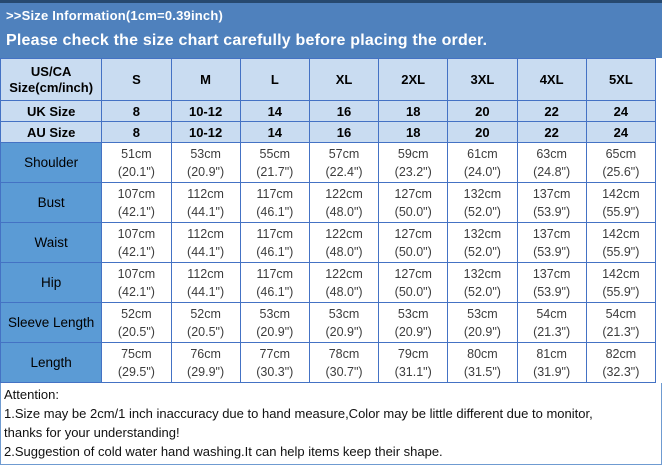  What do you see at coordinates (482, 153) in the screenshot?
I see `value-cm: 61cm` at bounding box center [482, 153].